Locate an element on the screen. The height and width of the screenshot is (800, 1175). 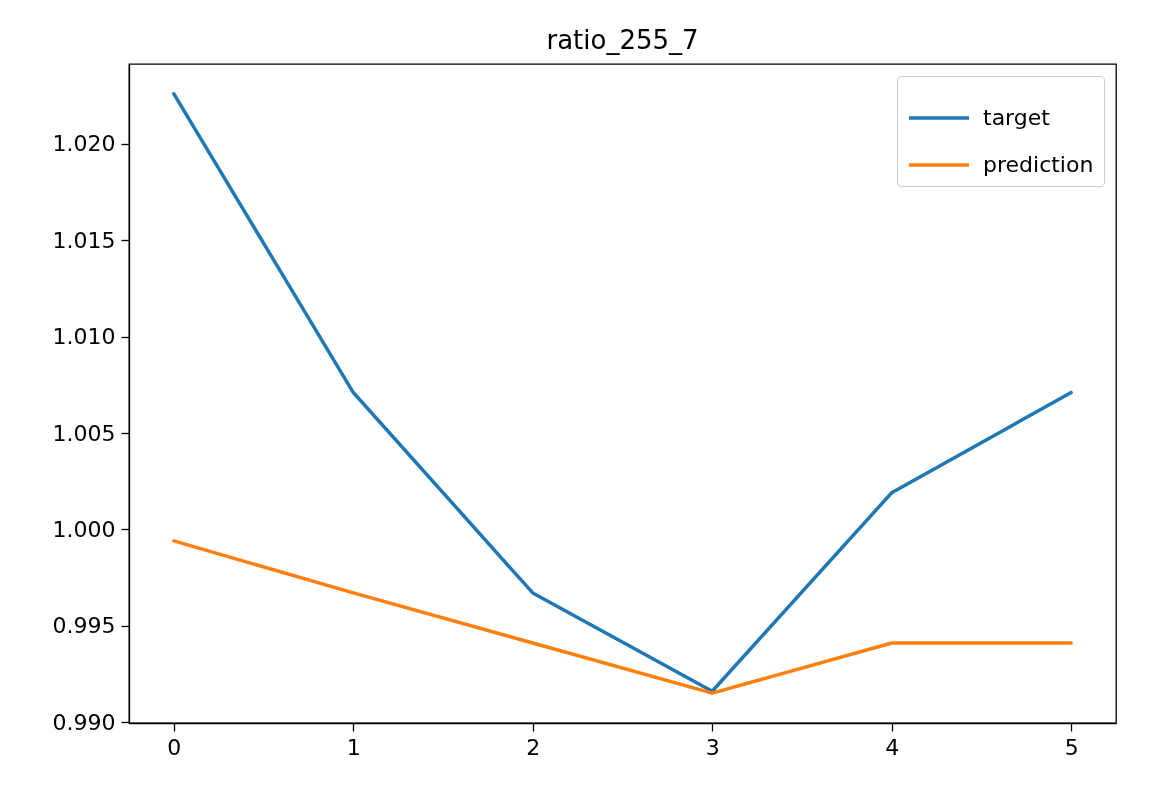
y-tick-label: 0.990 is located at coordinates (84, 722).